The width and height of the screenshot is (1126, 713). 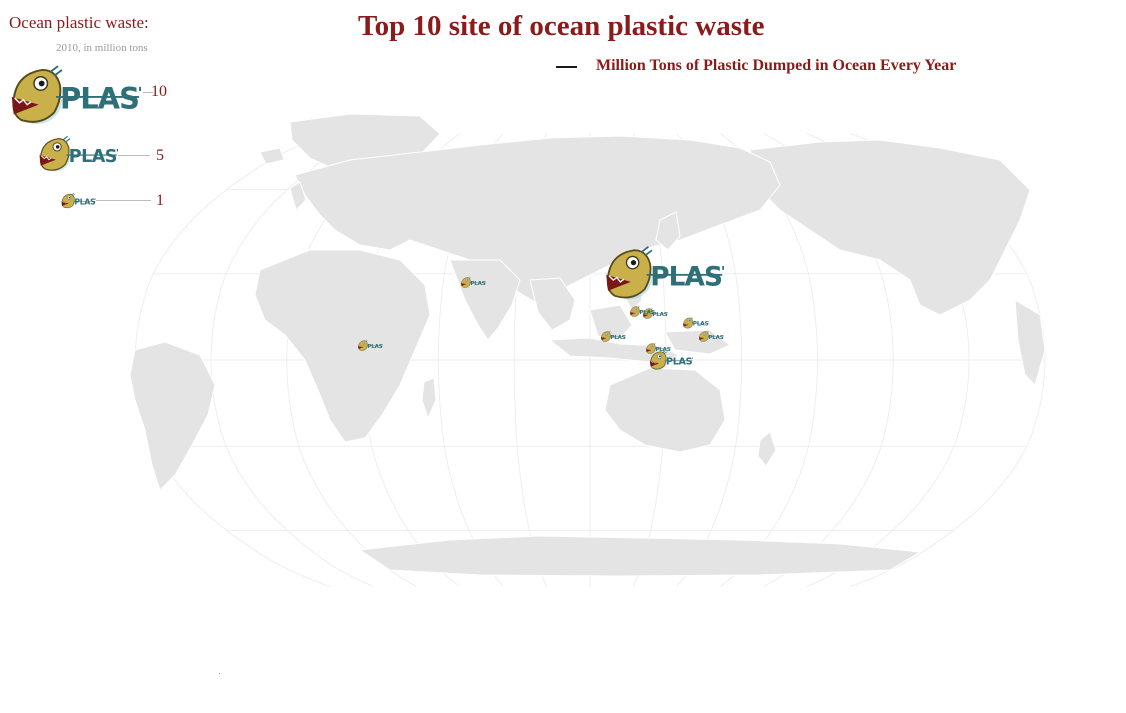 I want to click on series-legend-swatch, so click(x=566, y=67).